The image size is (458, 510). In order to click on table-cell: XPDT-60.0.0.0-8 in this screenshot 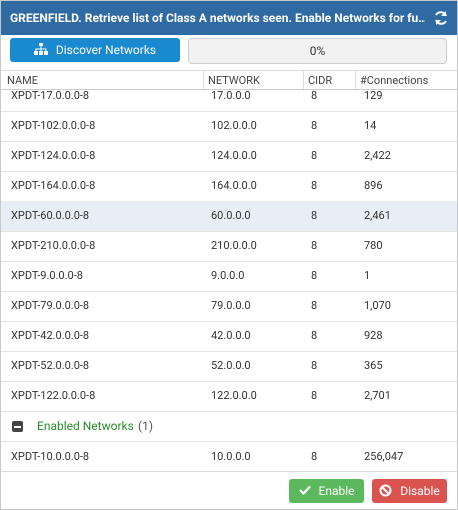, I will do `click(50, 215)`.